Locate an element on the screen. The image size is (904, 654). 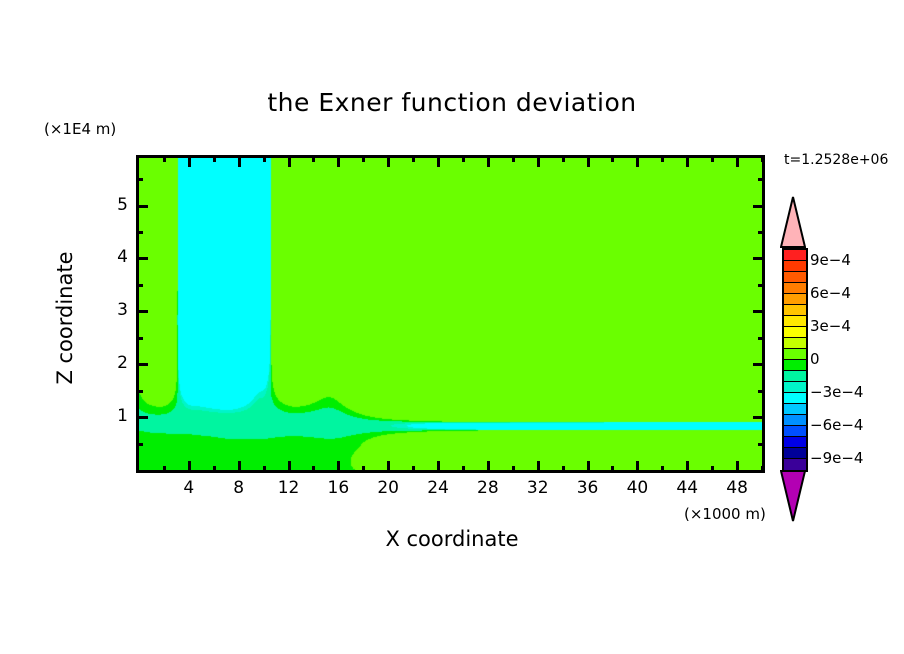
x-tick-label-40: 40 is located at coordinates (637, 488).